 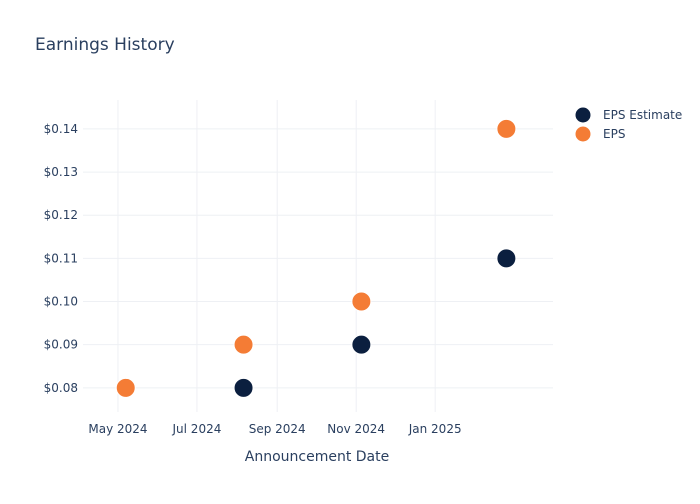 What do you see at coordinates (117, 429) in the screenshot?
I see `x-tick-label: May 2024` at bounding box center [117, 429].